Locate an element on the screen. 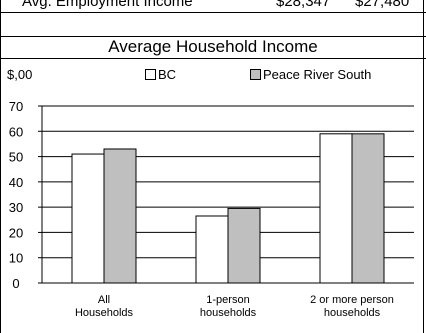 Image resolution: width=426 pixels, height=333 pixels. chart-title: Average Household Income is located at coordinates (213, 46).